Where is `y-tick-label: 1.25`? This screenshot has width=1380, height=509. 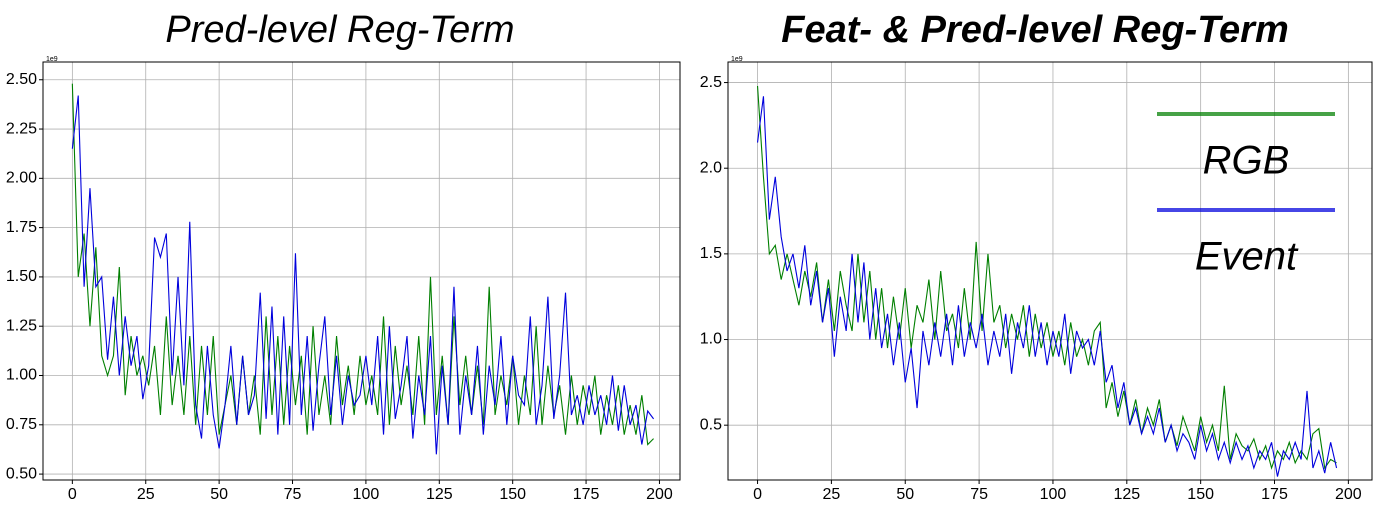
y-tick-label: 1.25 is located at coordinates (21, 325).